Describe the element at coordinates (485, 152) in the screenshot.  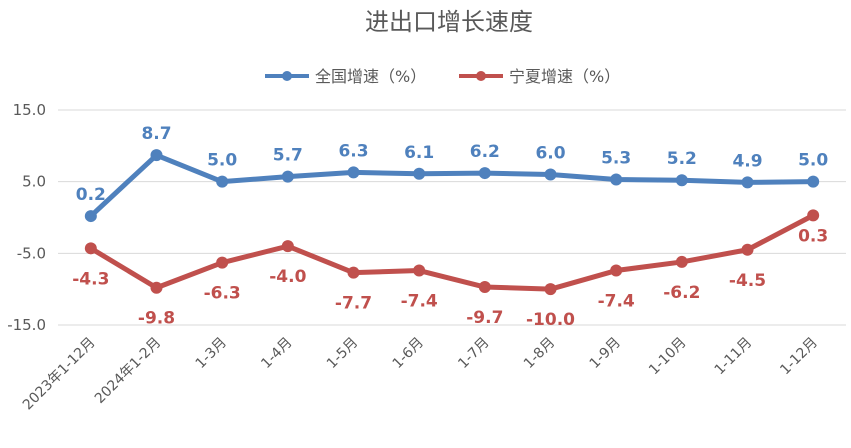
I see `data-label: 6.2` at that location.